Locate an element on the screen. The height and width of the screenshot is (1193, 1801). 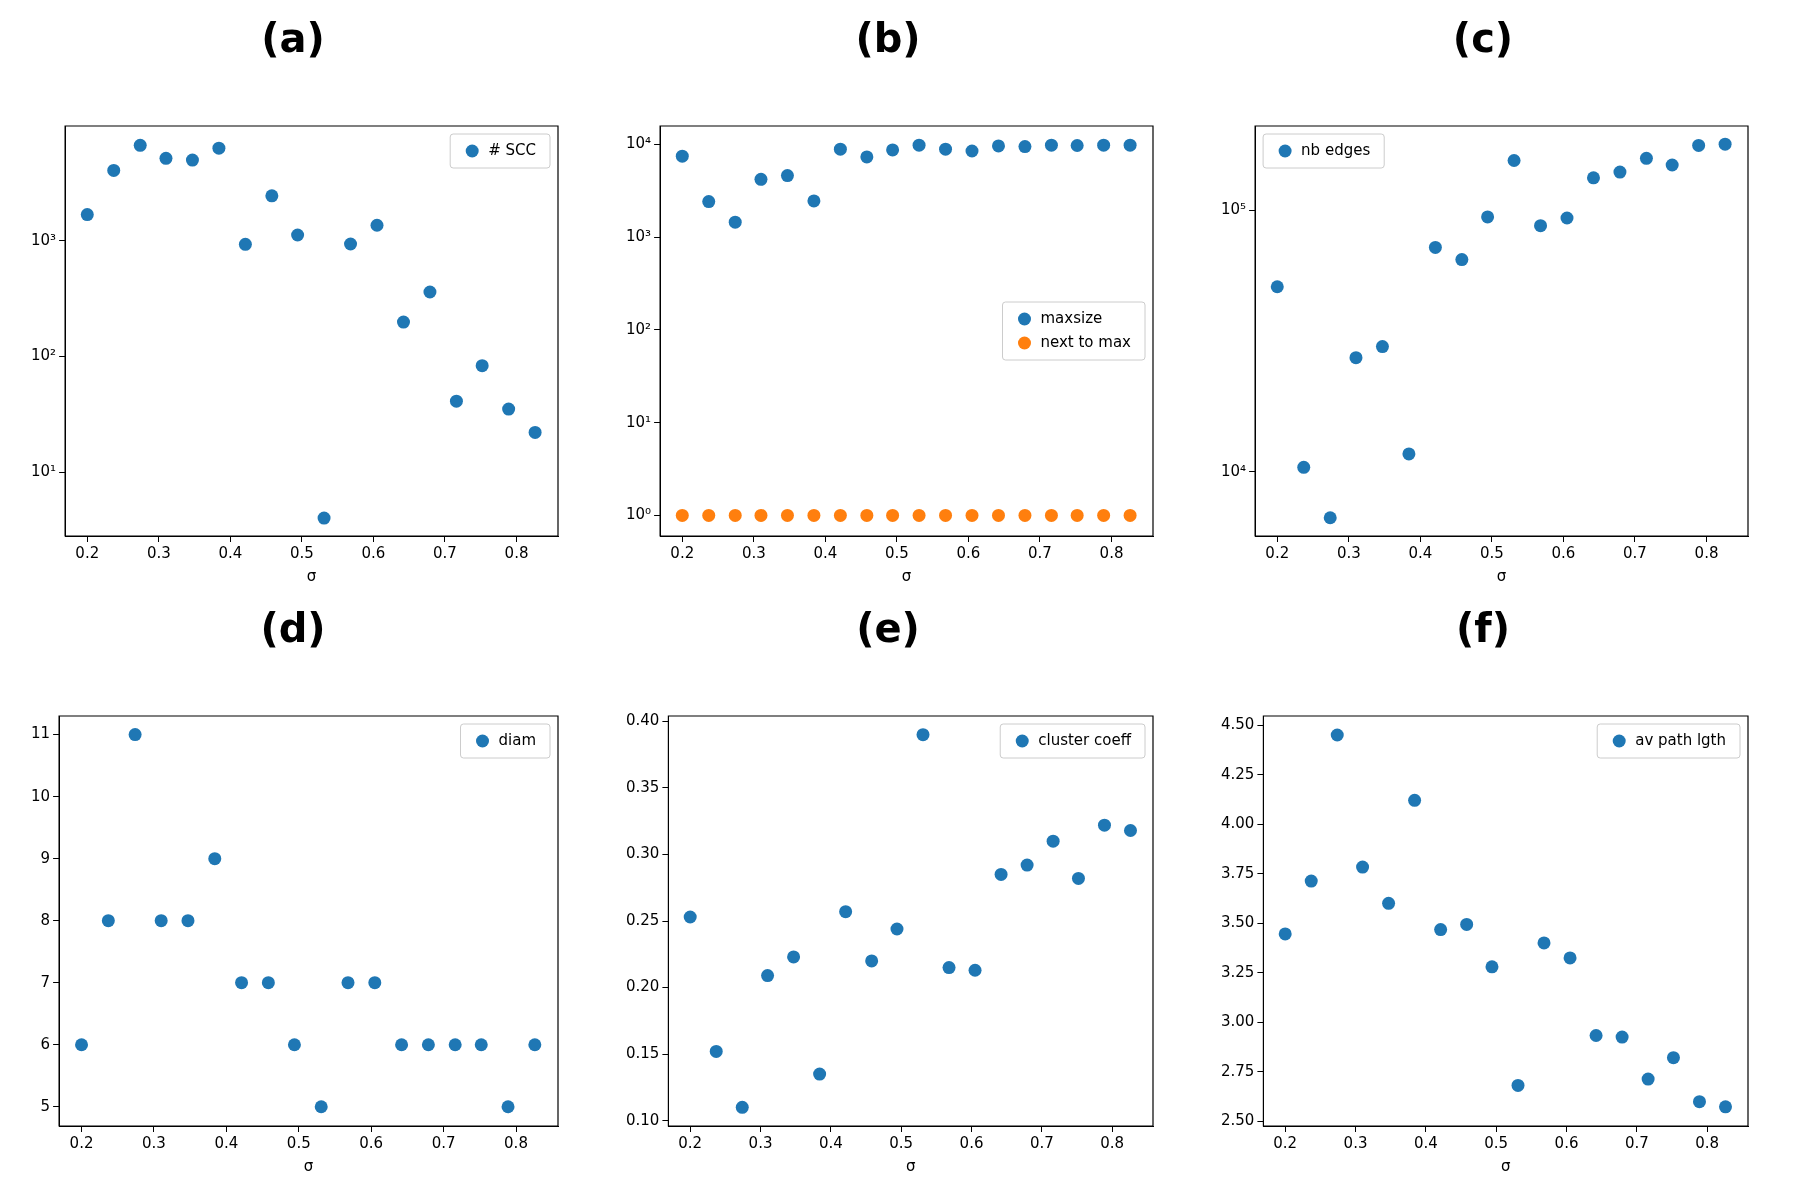
y-tick-label: 10 is located at coordinates (40, 795).